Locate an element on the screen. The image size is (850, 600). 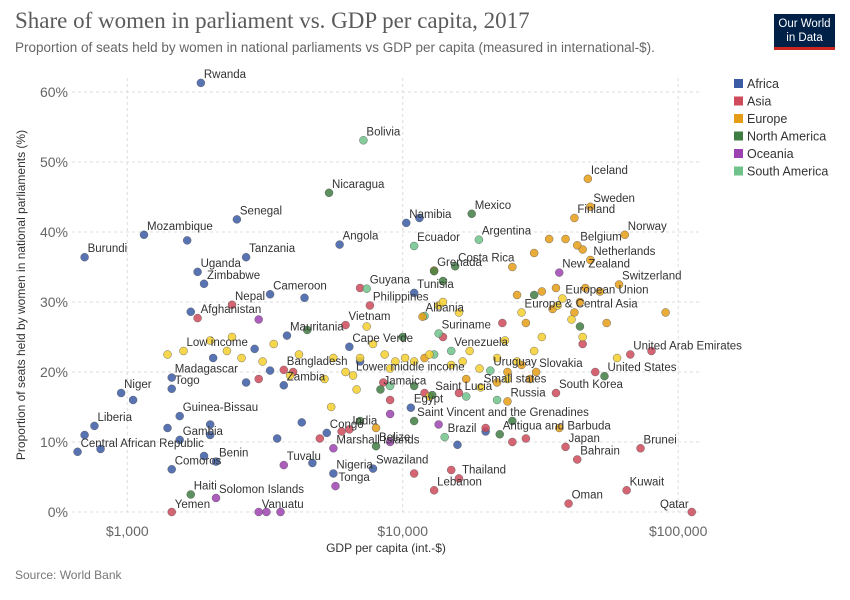
data-point-jamaica is located at coordinates (380, 389).